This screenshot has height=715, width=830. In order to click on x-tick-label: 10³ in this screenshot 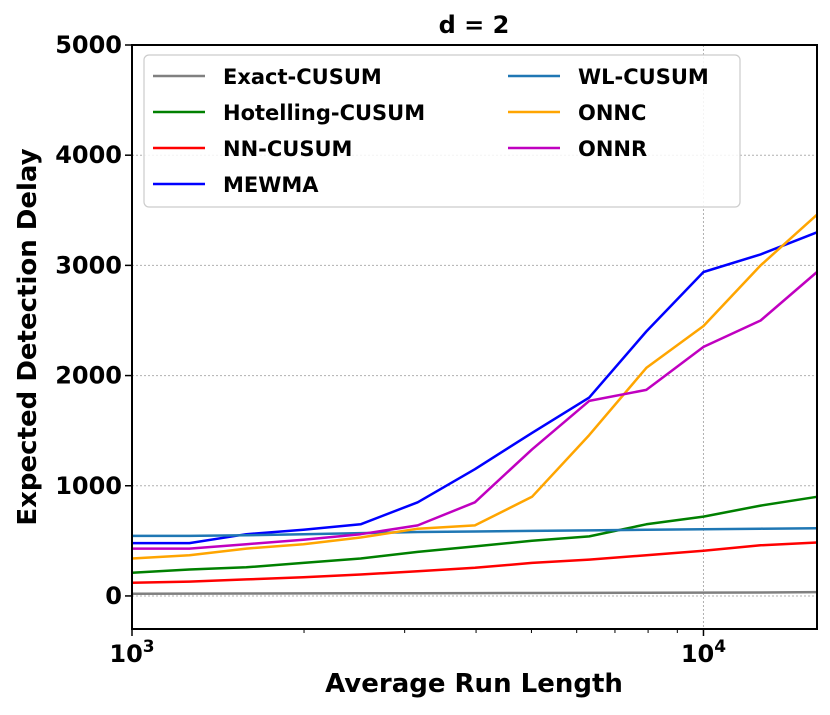, I will do `click(131, 652)`.